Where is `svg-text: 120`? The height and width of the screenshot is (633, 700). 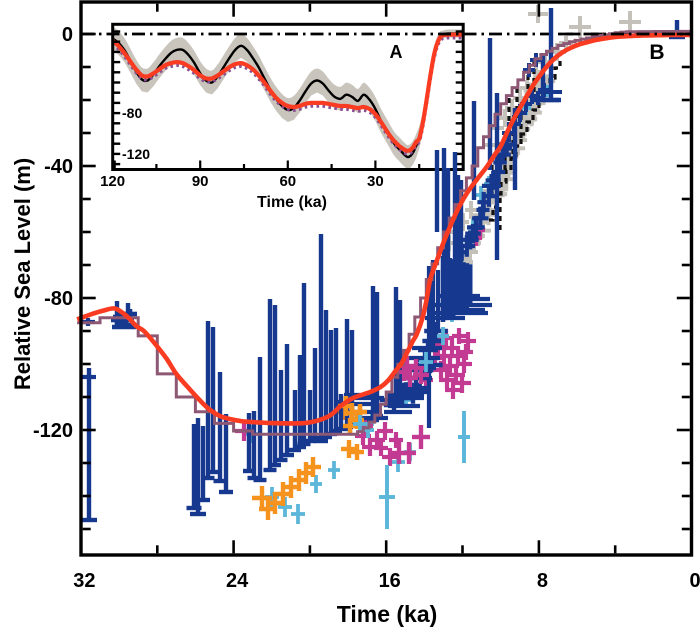
svg-text: 120 is located at coordinates (112, 181).